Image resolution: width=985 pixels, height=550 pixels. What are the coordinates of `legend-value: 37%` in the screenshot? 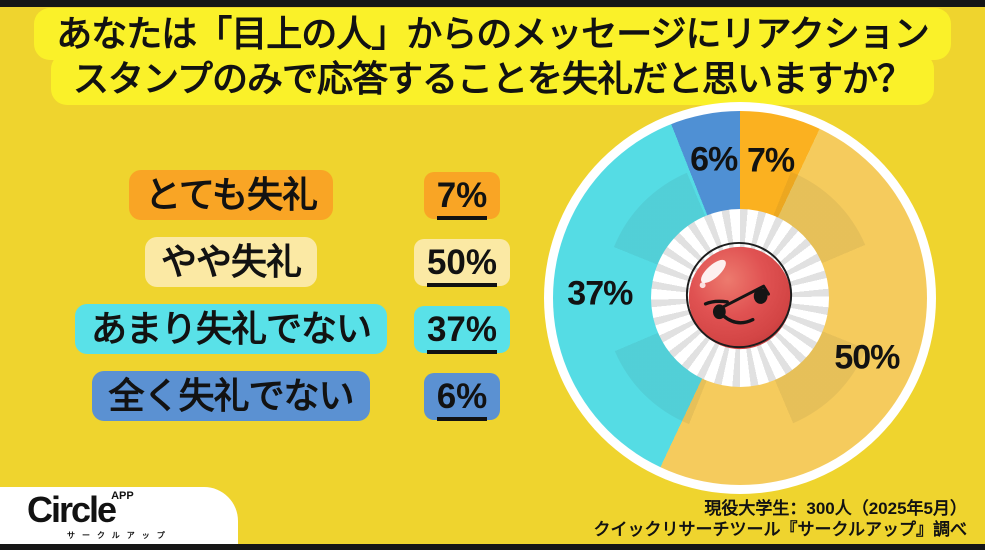 It's located at (462, 329).